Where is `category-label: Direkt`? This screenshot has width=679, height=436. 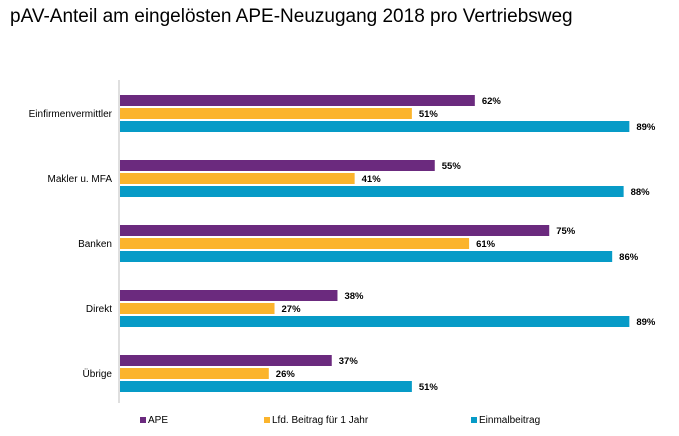 category-label: Direkt is located at coordinates (99, 309).